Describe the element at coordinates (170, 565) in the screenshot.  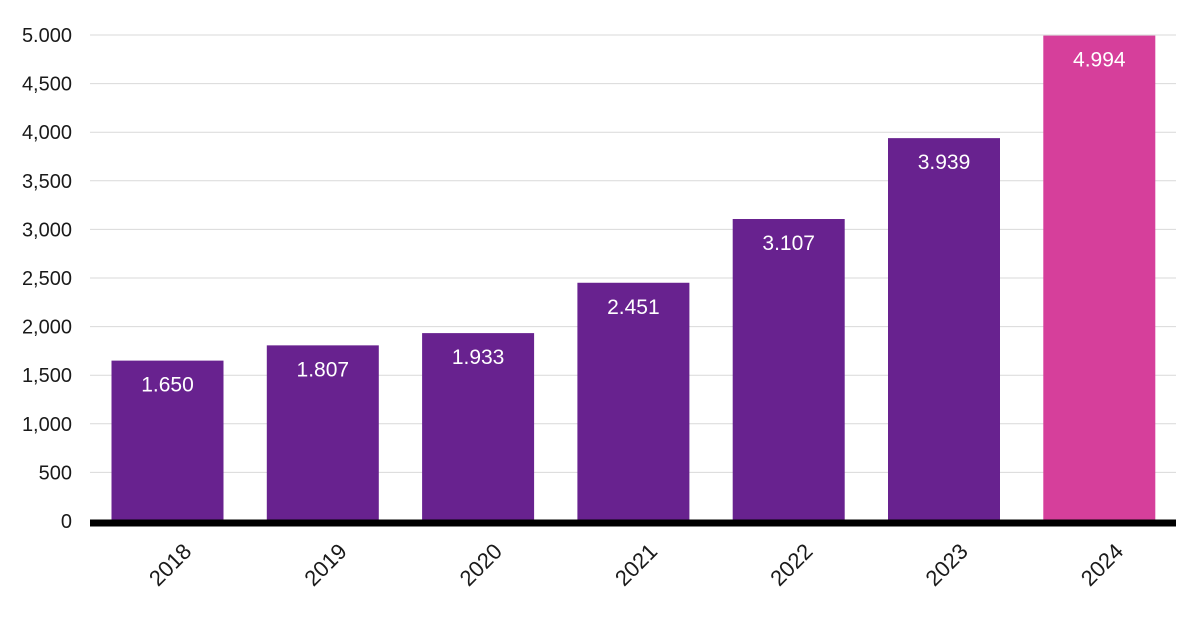
I see `x-tick-label-2018: 2018` at that location.